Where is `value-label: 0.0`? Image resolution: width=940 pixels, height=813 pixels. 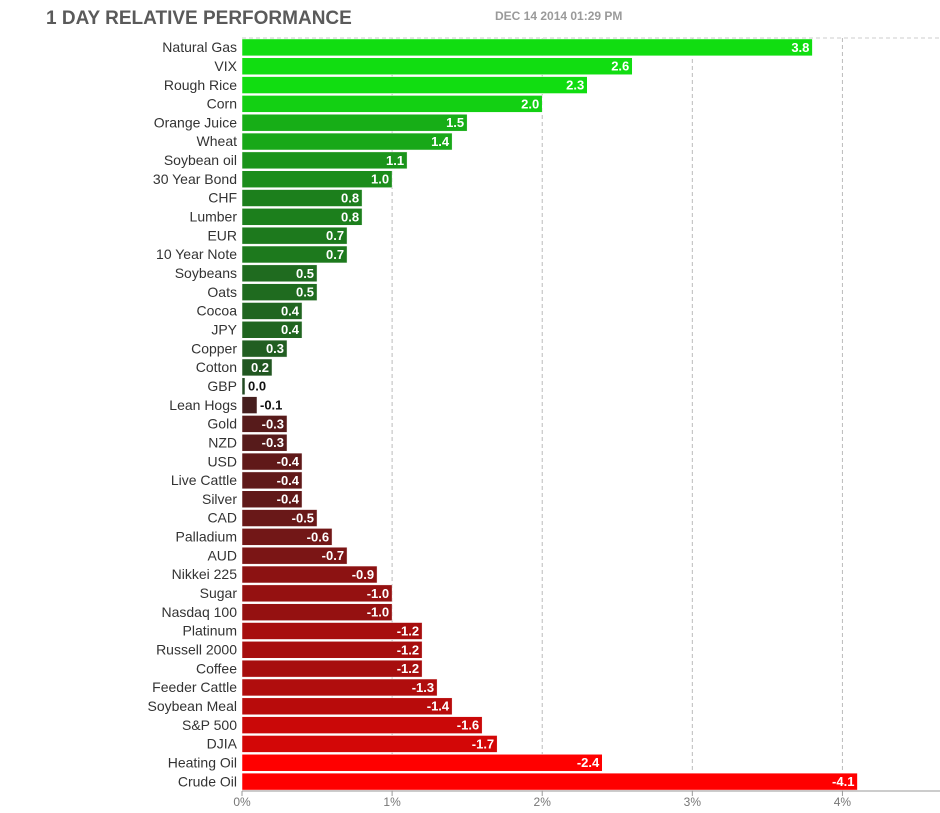
value-label: 0.0 is located at coordinates (257, 386).